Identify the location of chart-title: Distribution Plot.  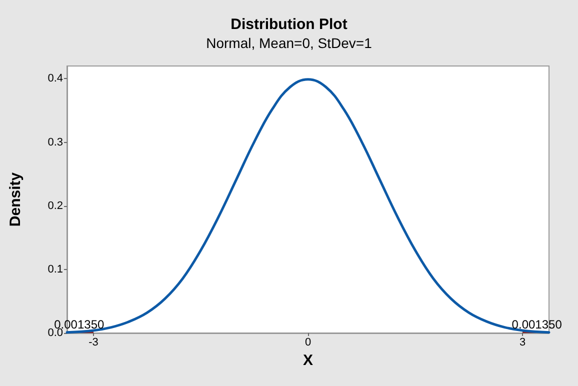
(289, 24).